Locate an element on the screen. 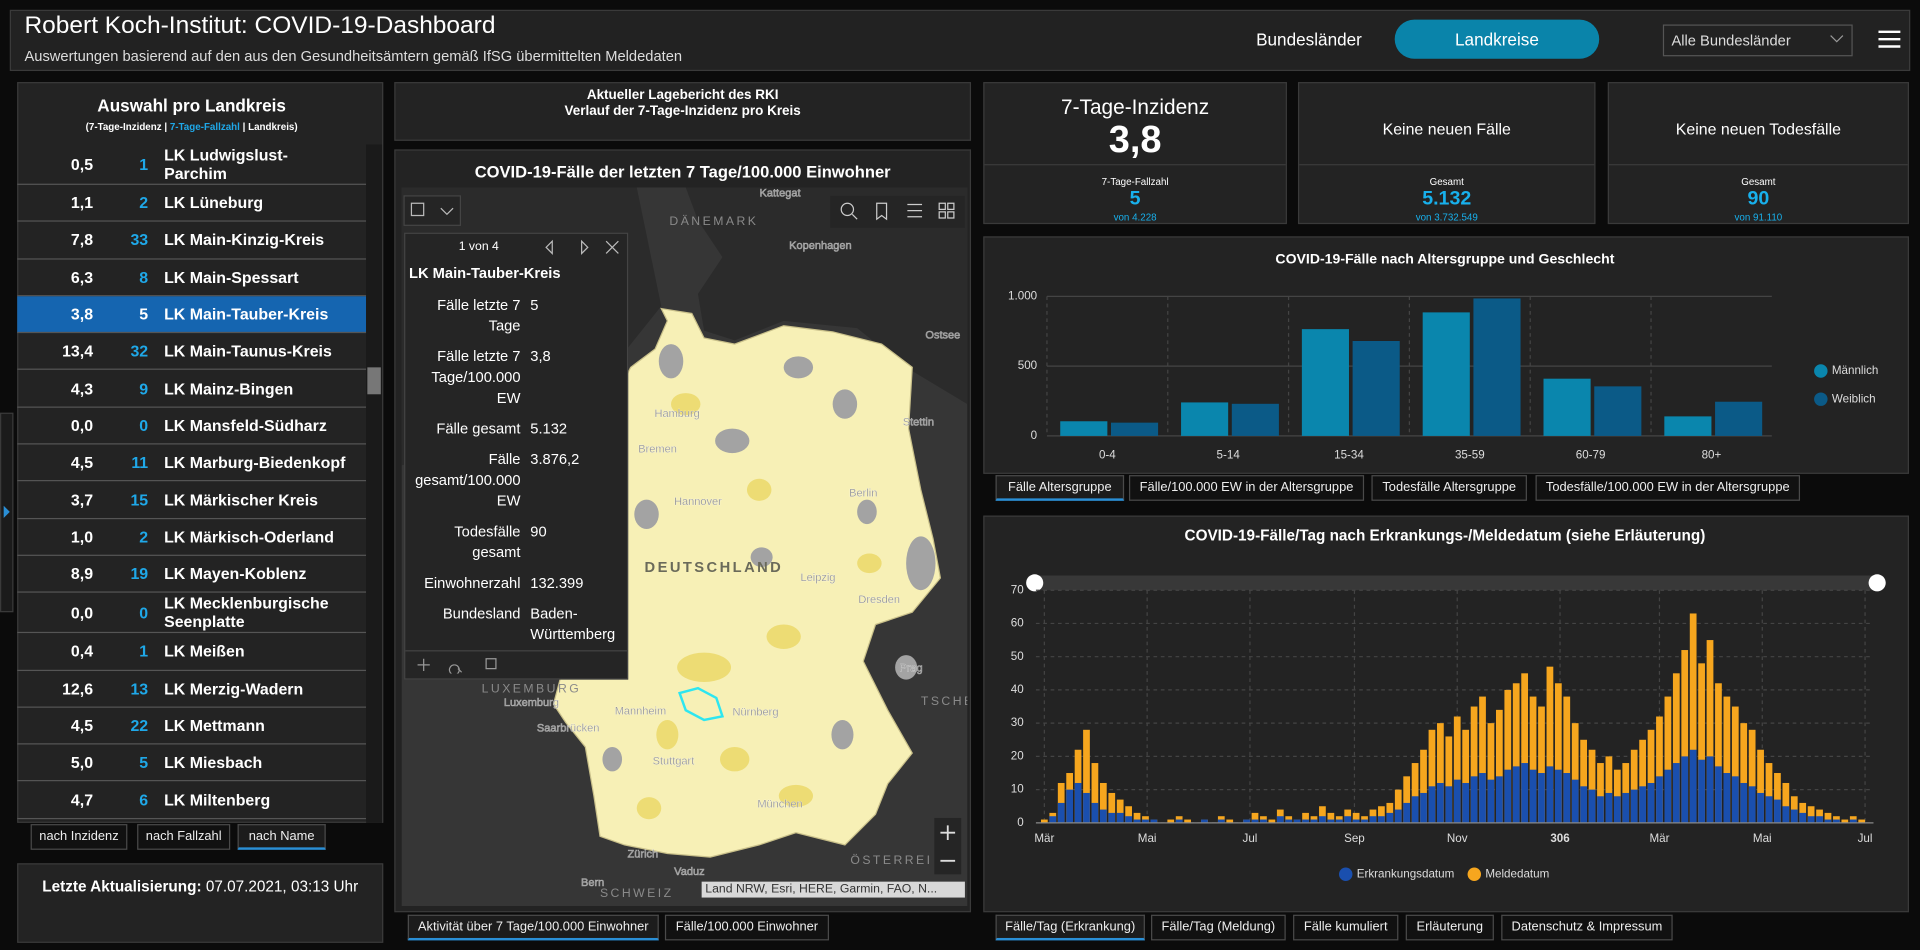 The width and height of the screenshot is (1920, 950). district-row: 4,3 9 LK Mainz-Bingen is located at coordinates (192, 389).